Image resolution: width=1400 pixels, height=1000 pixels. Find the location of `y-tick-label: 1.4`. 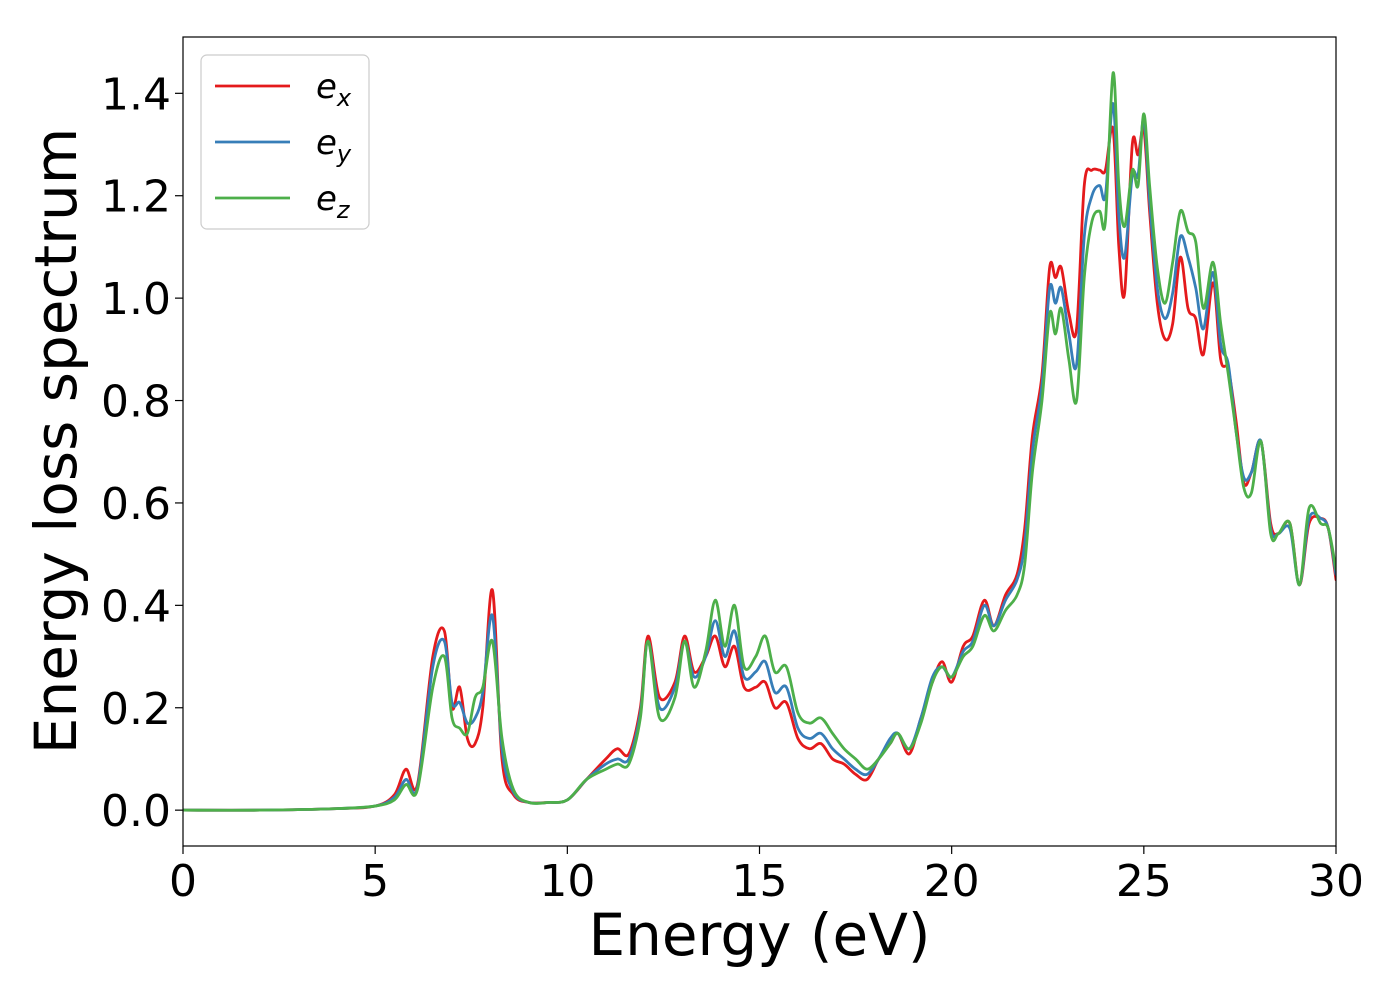

y-tick-label: 1.4 is located at coordinates (136, 94).